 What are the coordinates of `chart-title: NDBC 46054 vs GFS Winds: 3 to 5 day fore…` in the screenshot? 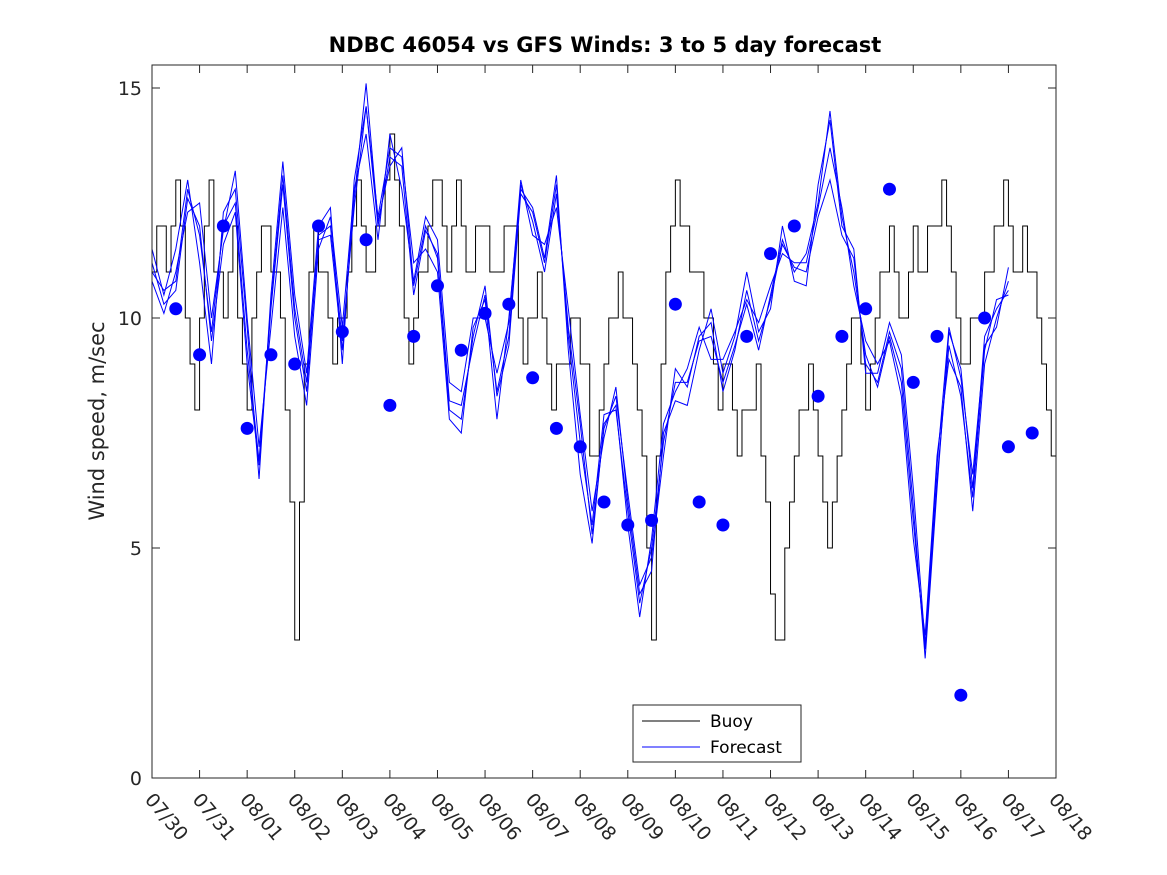 It's located at (605, 45).